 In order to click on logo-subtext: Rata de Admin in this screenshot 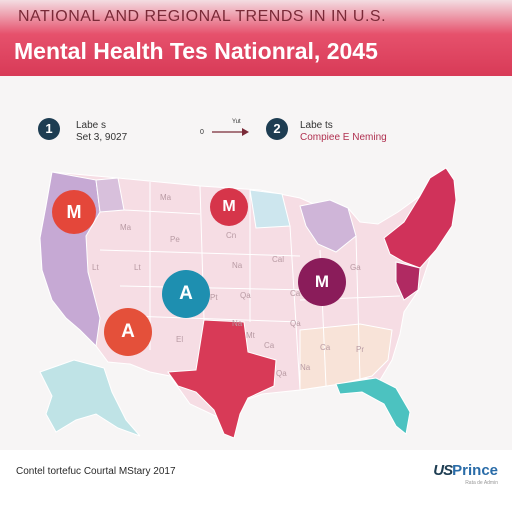, I will do `click(481, 483)`.